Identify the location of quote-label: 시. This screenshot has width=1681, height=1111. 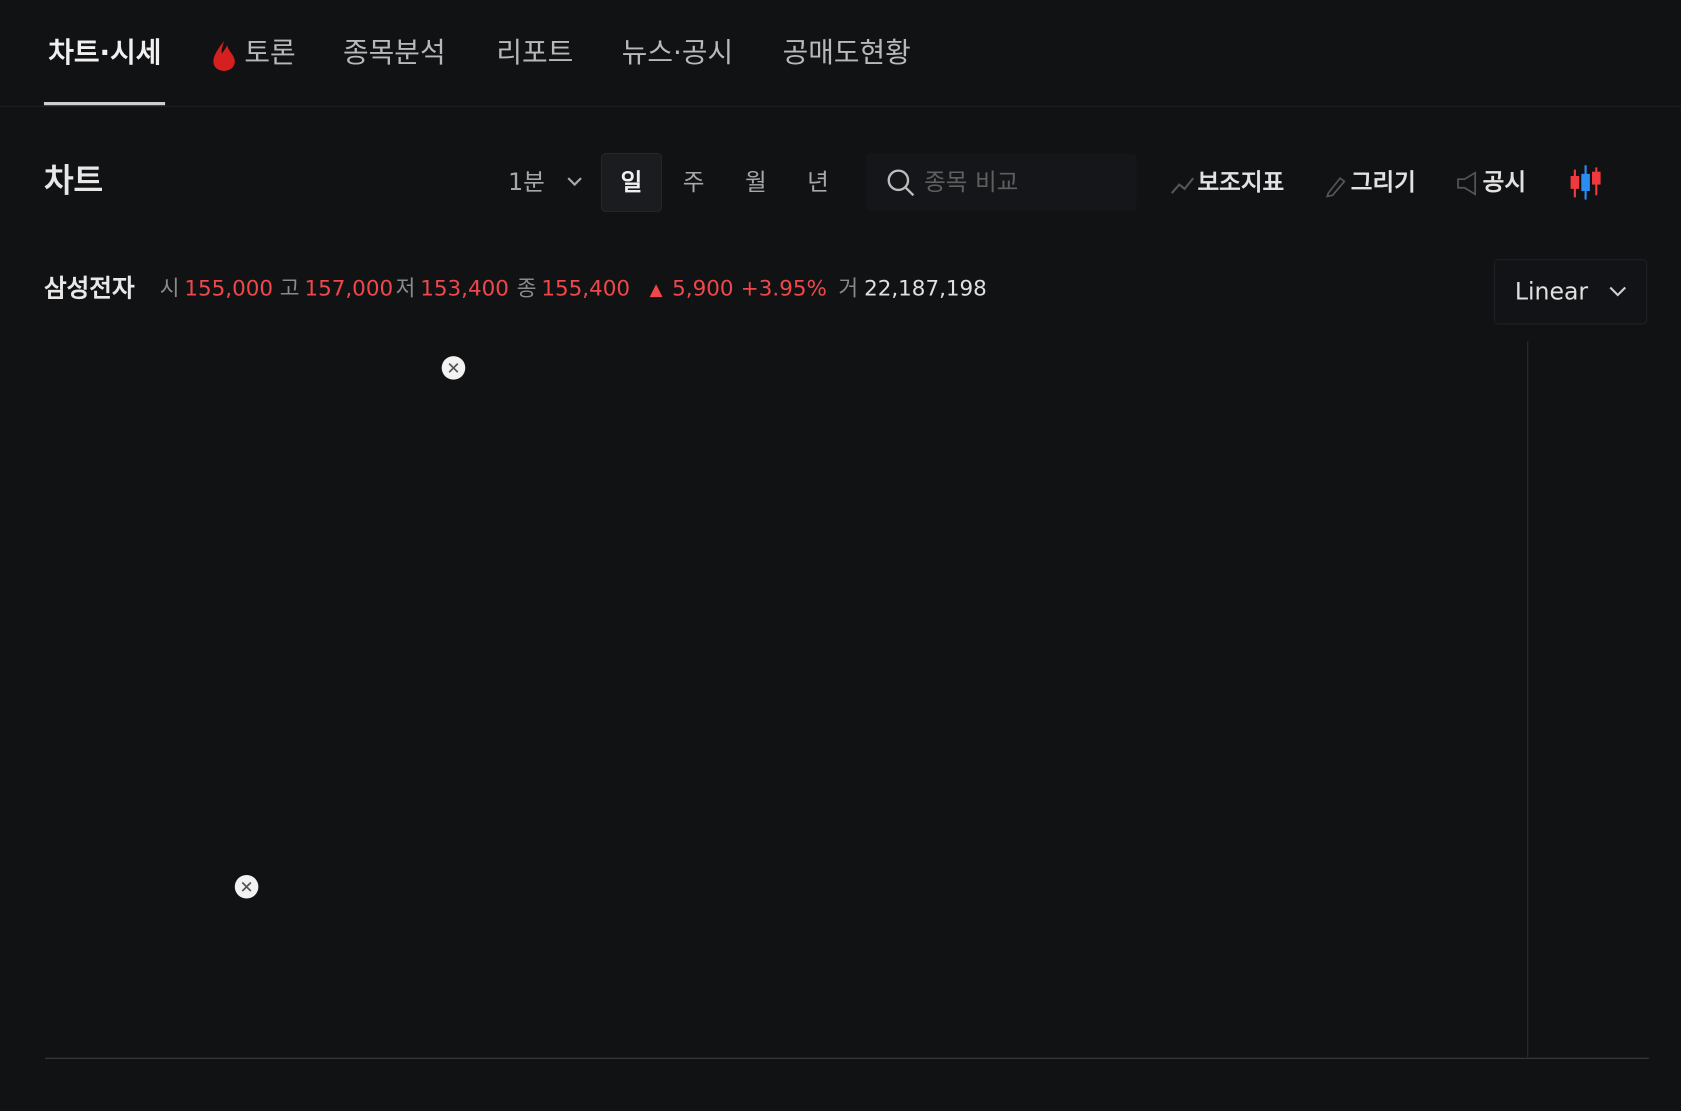
(170, 289).